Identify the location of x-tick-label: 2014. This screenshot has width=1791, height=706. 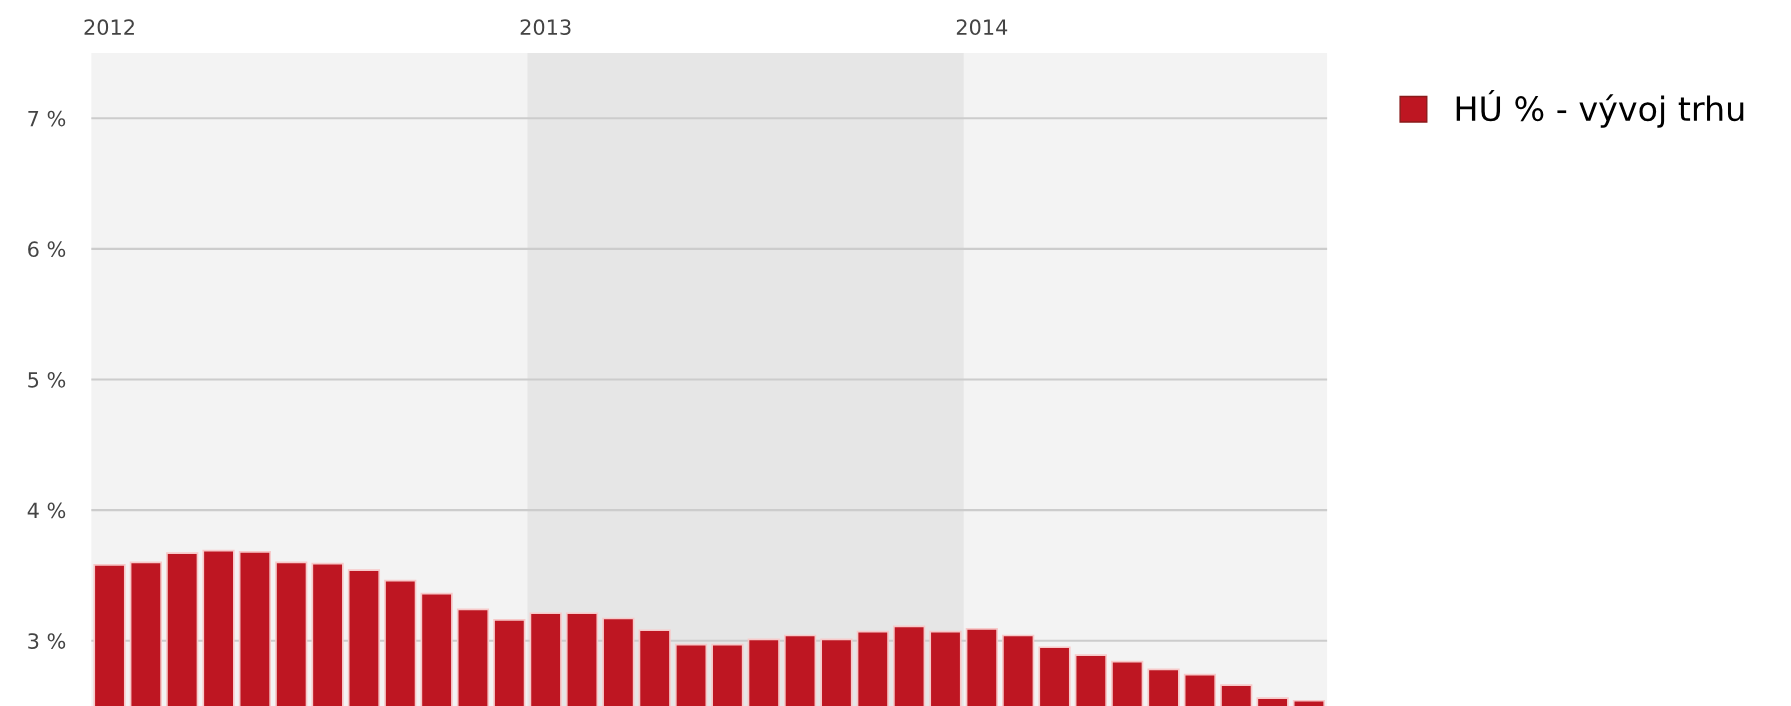
(982, 27).